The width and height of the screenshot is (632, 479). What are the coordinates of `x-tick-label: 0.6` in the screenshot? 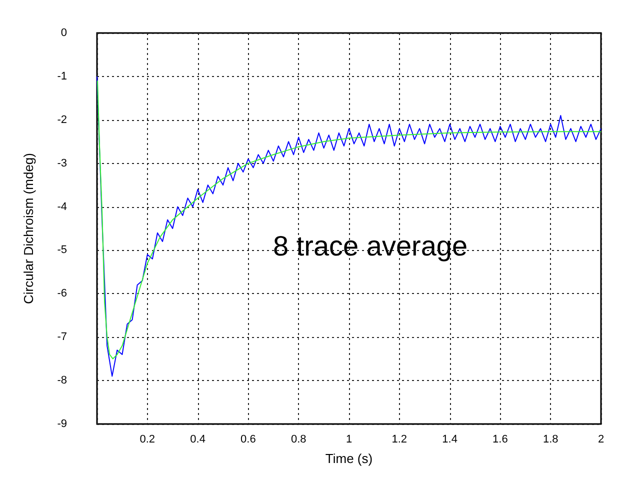 It's located at (248, 440).